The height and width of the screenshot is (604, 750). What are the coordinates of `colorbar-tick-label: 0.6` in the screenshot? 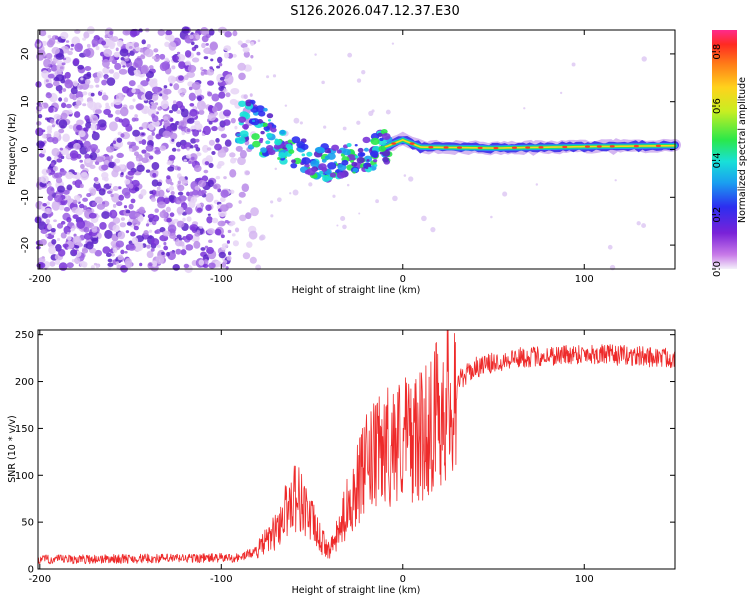 It's located at (717, 106).